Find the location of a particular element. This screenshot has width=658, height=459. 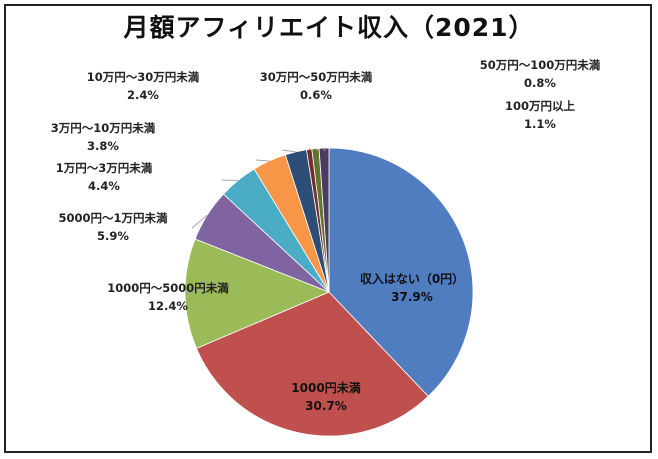

slice-value-5: 3.8% is located at coordinates (103, 146).